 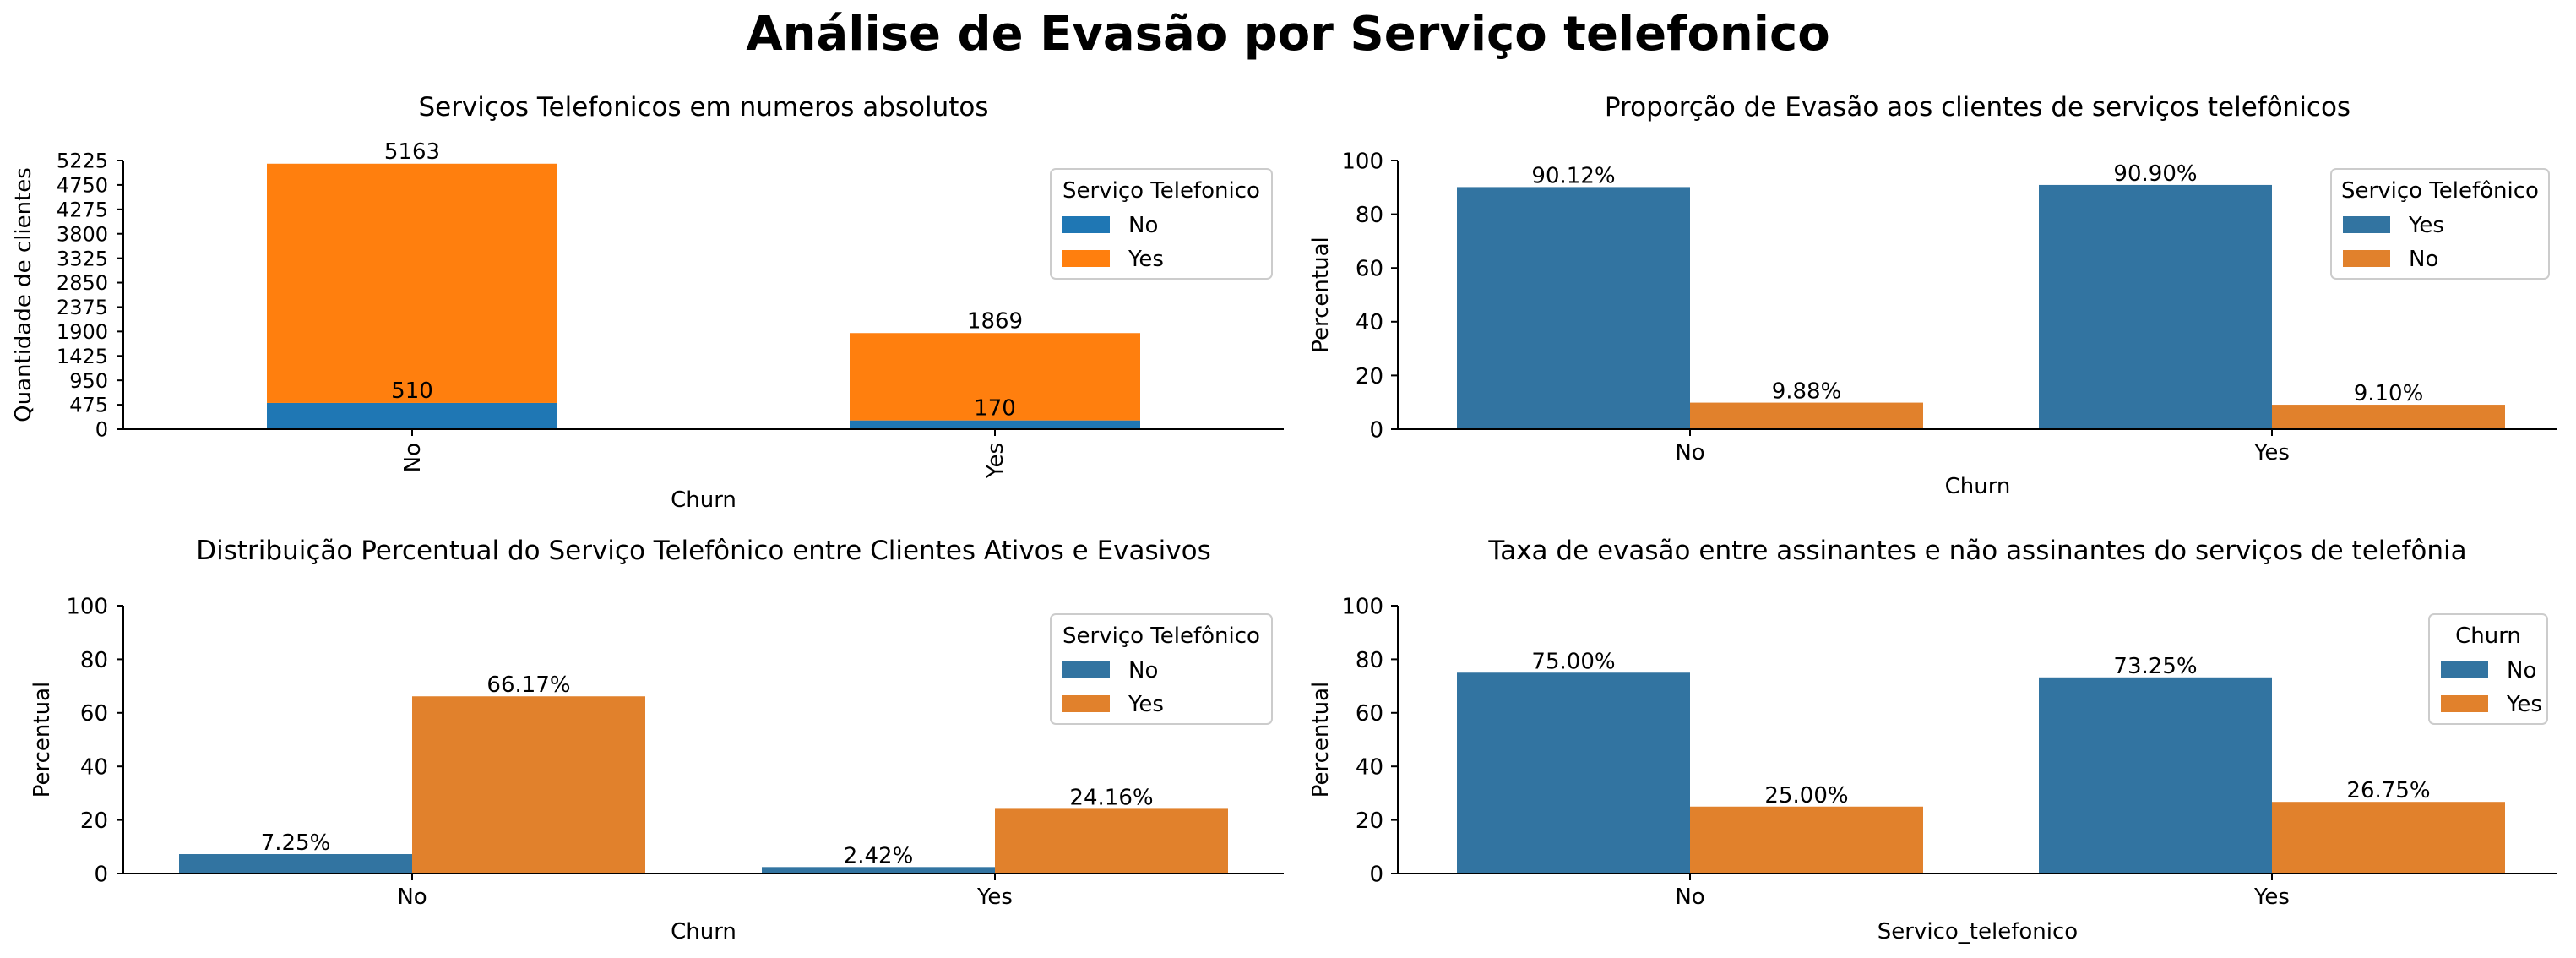 What do you see at coordinates (995, 409) in the screenshot?
I see `data-label: 170` at bounding box center [995, 409].